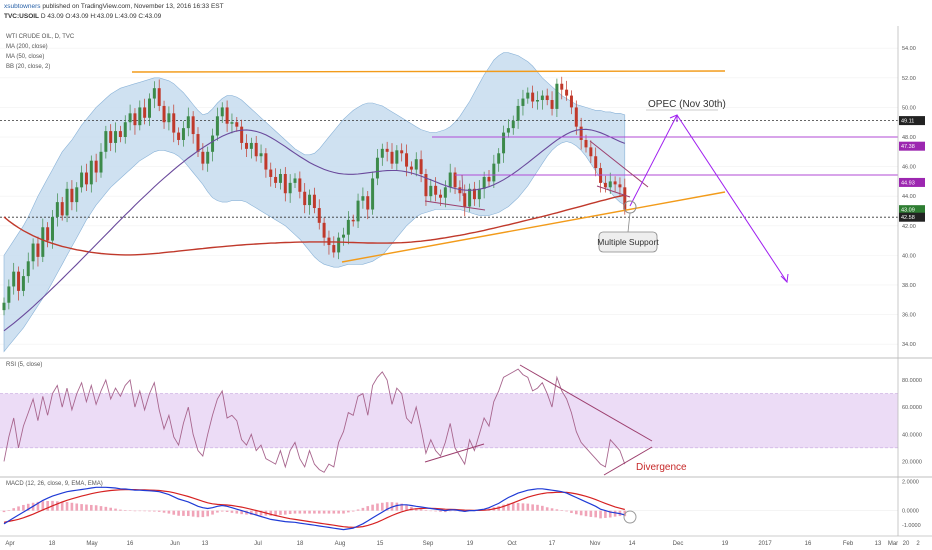 The height and width of the screenshot is (550, 932). What do you see at coordinates (595, 544) in the screenshot?
I see `time-tick-label: Nov` at bounding box center [595, 544].